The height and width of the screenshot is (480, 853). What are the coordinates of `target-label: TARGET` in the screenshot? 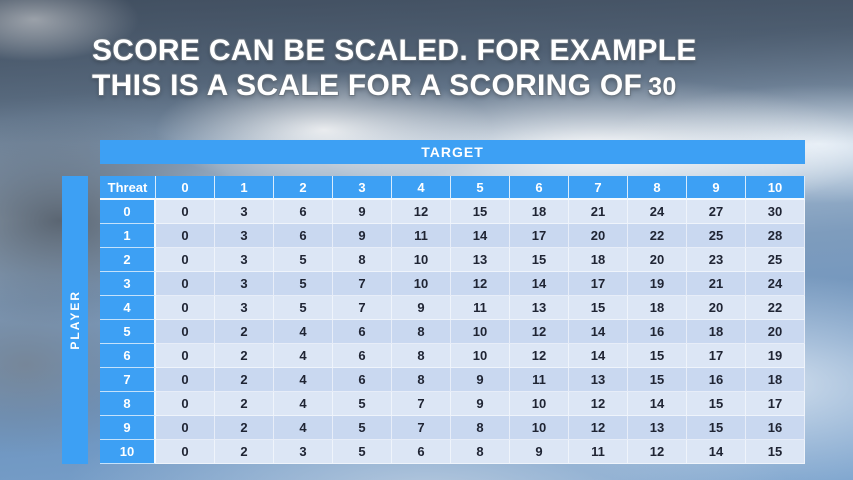 It's located at (452, 152).